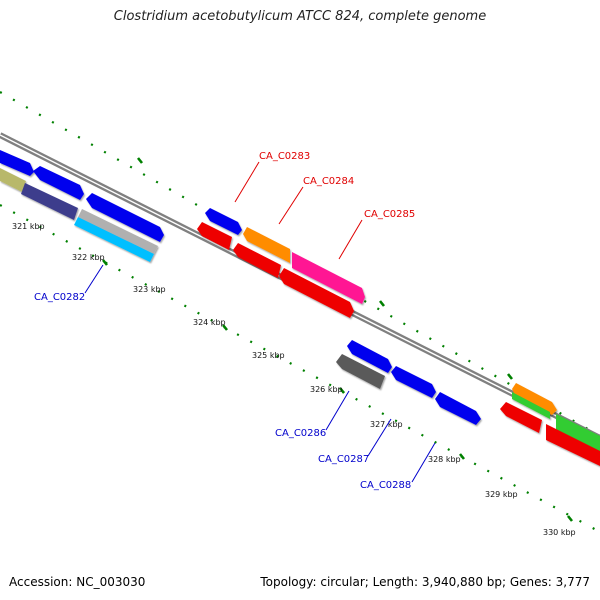 The width and height of the screenshot is (600, 600). Describe the element at coordinates (458, 408) in the screenshot. I see `gene-arrow-ca0288` at that location.